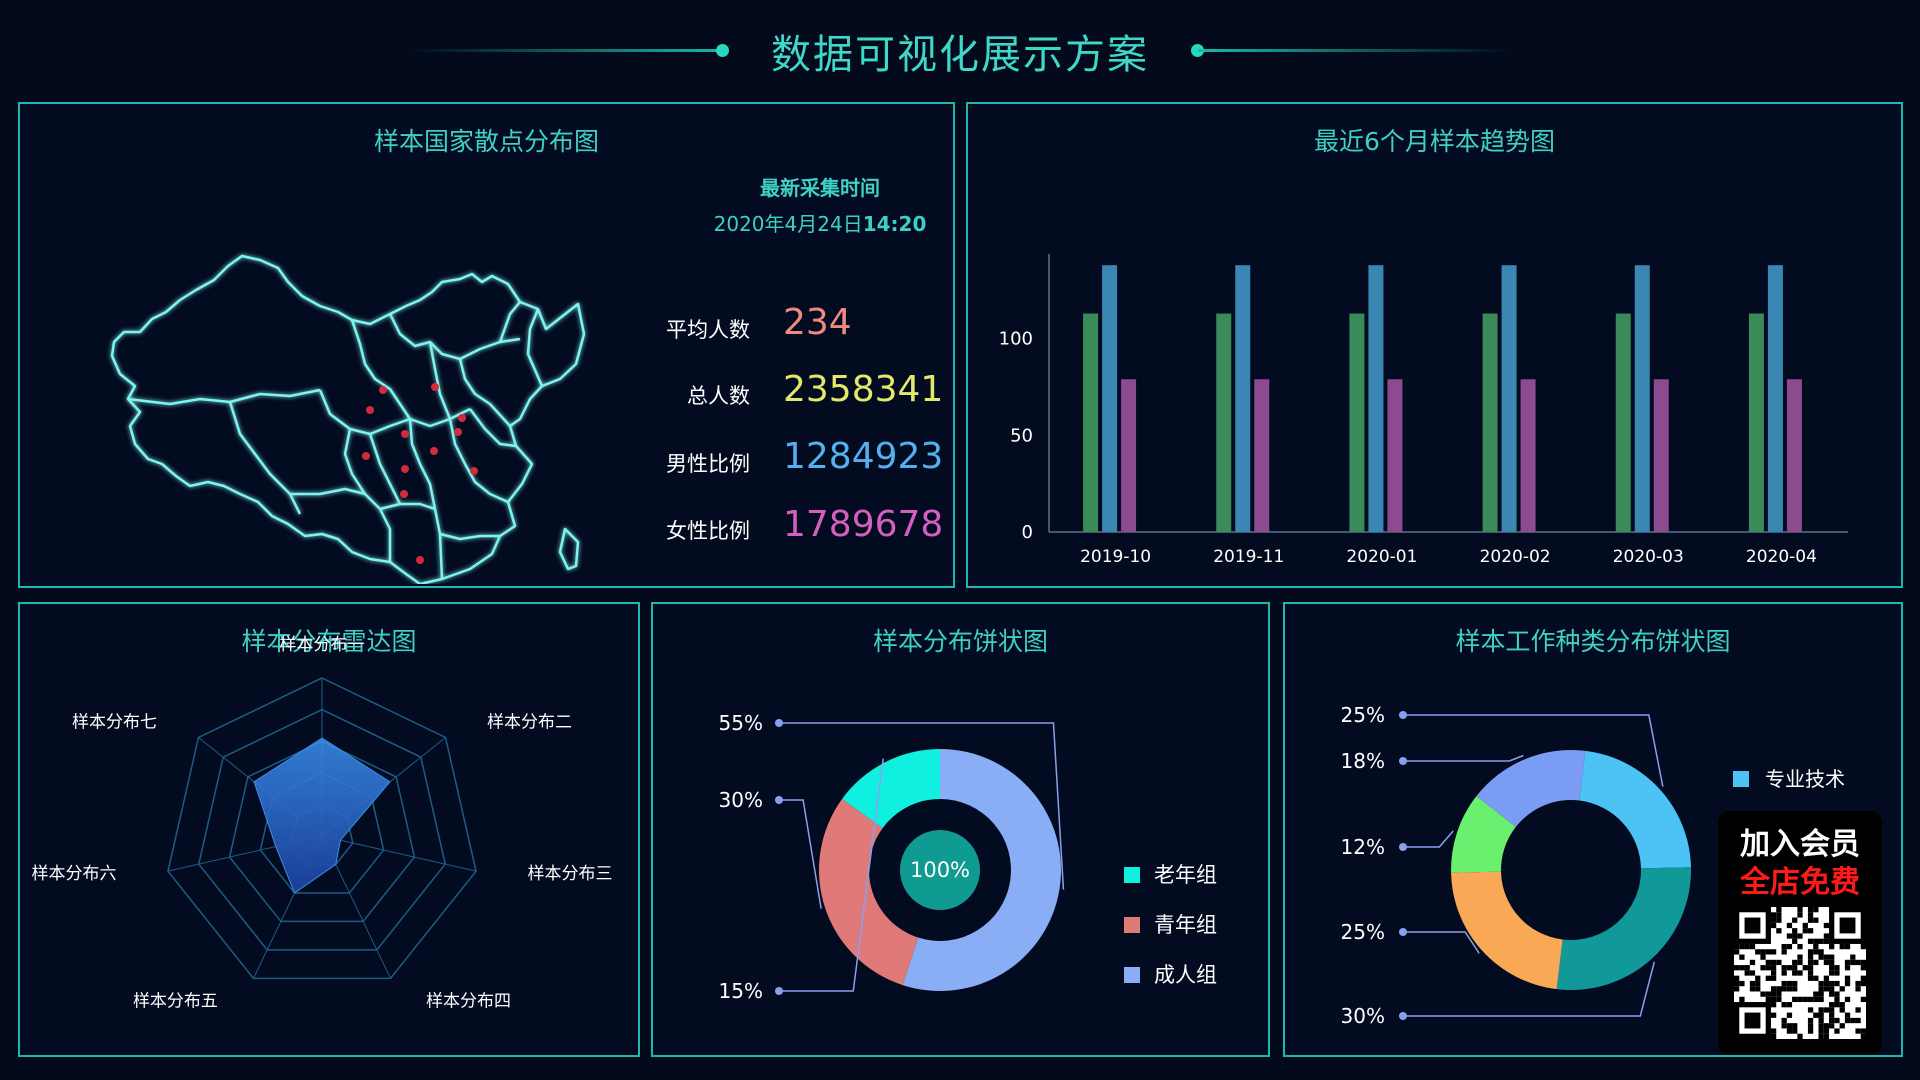  I want to click on pie-center-label: 100%, so click(940, 870).